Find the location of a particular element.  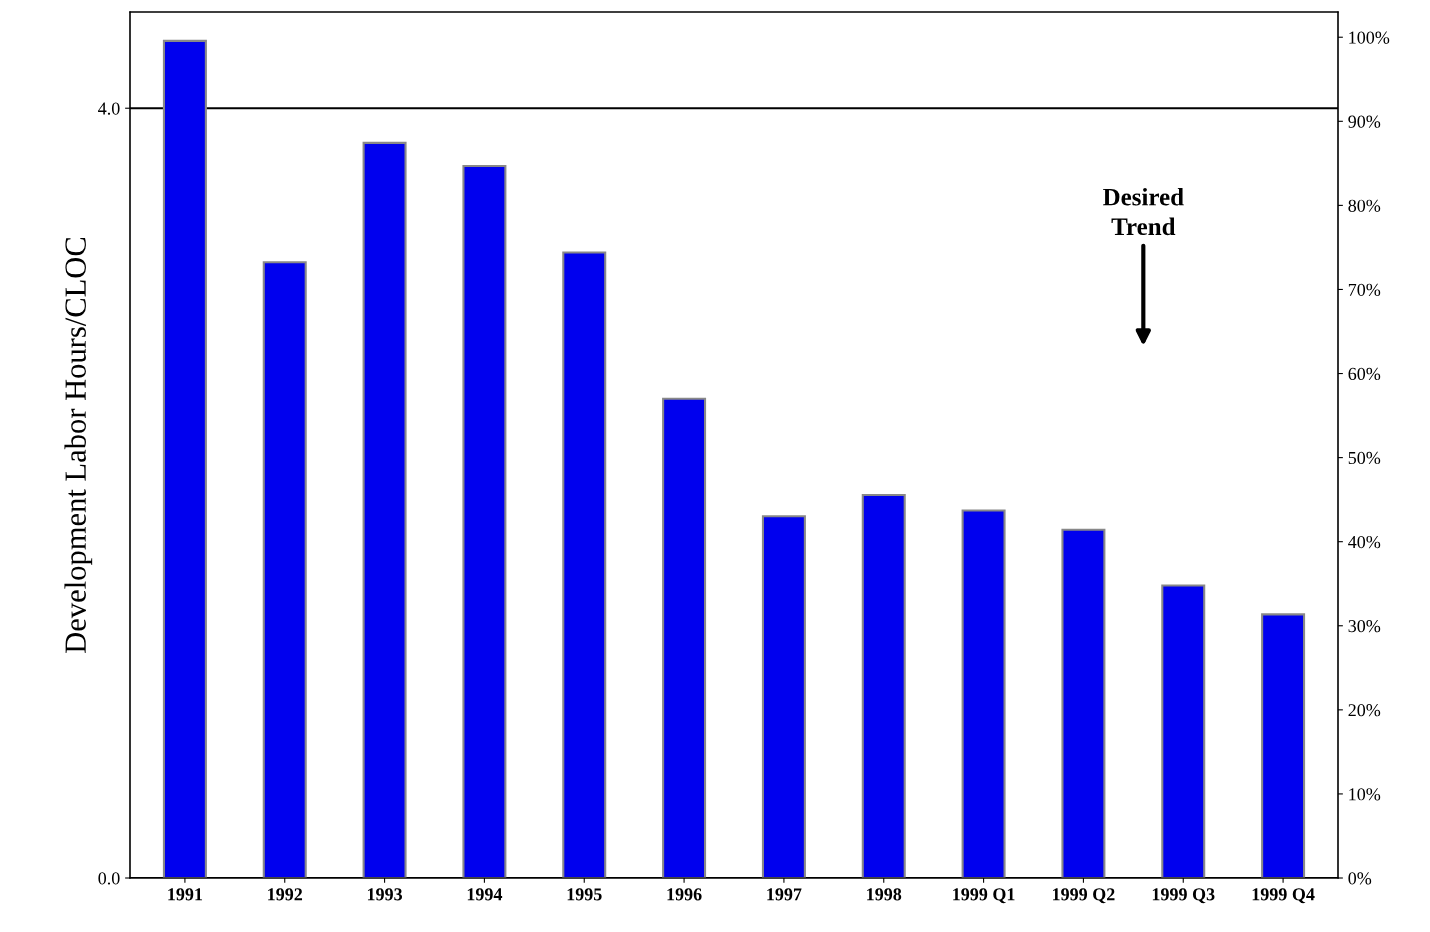

x-tick-label: 1993 is located at coordinates (385, 894).